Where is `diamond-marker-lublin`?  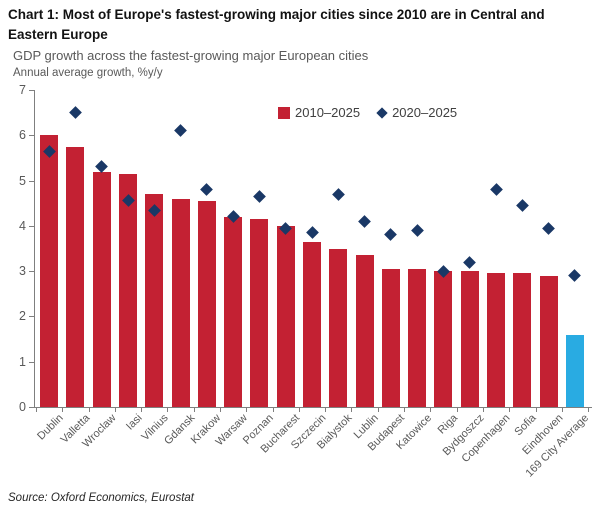 diamond-marker-lublin is located at coordinates (364, 221).